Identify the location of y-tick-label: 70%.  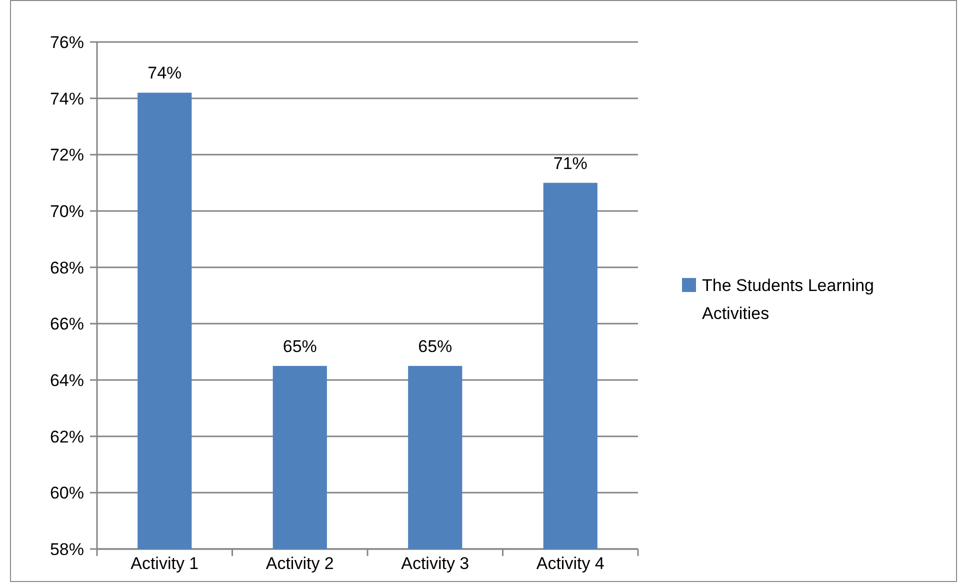
(67, 211).